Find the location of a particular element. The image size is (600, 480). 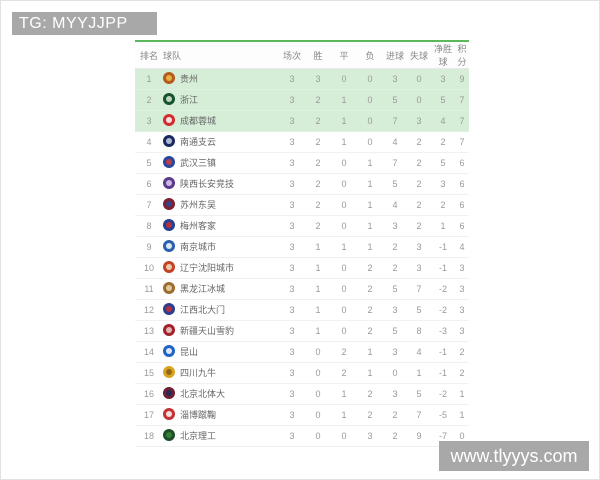

col-header-won: 胜 is located at coordinates (318, 55).